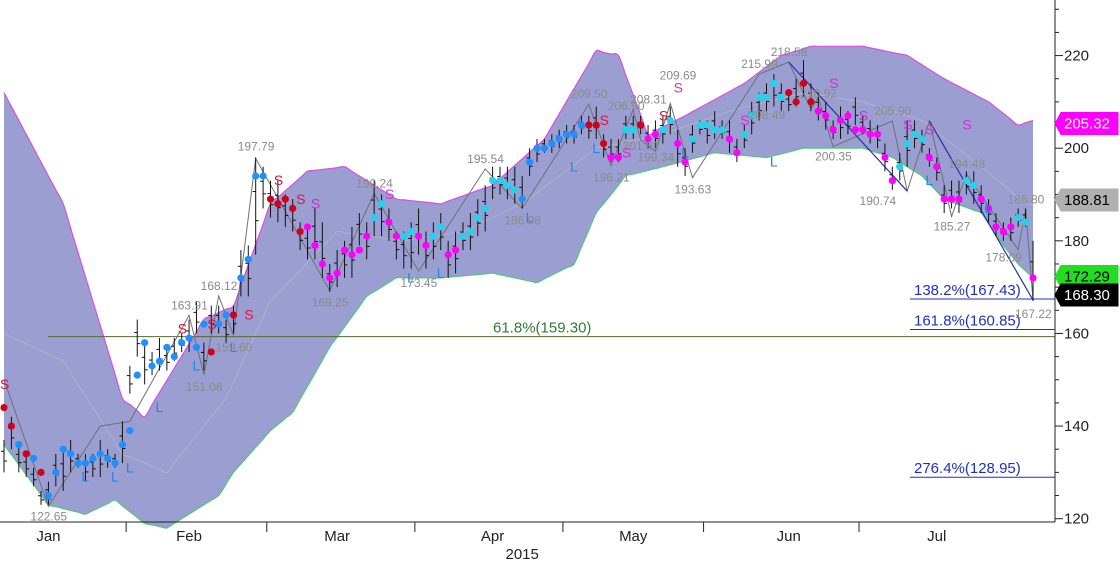 This screenshot has width=1120, height=565. Describe the element at coordinates (655, 157) in the screenshot. I see `swing-value-label: 199.34` at that location.